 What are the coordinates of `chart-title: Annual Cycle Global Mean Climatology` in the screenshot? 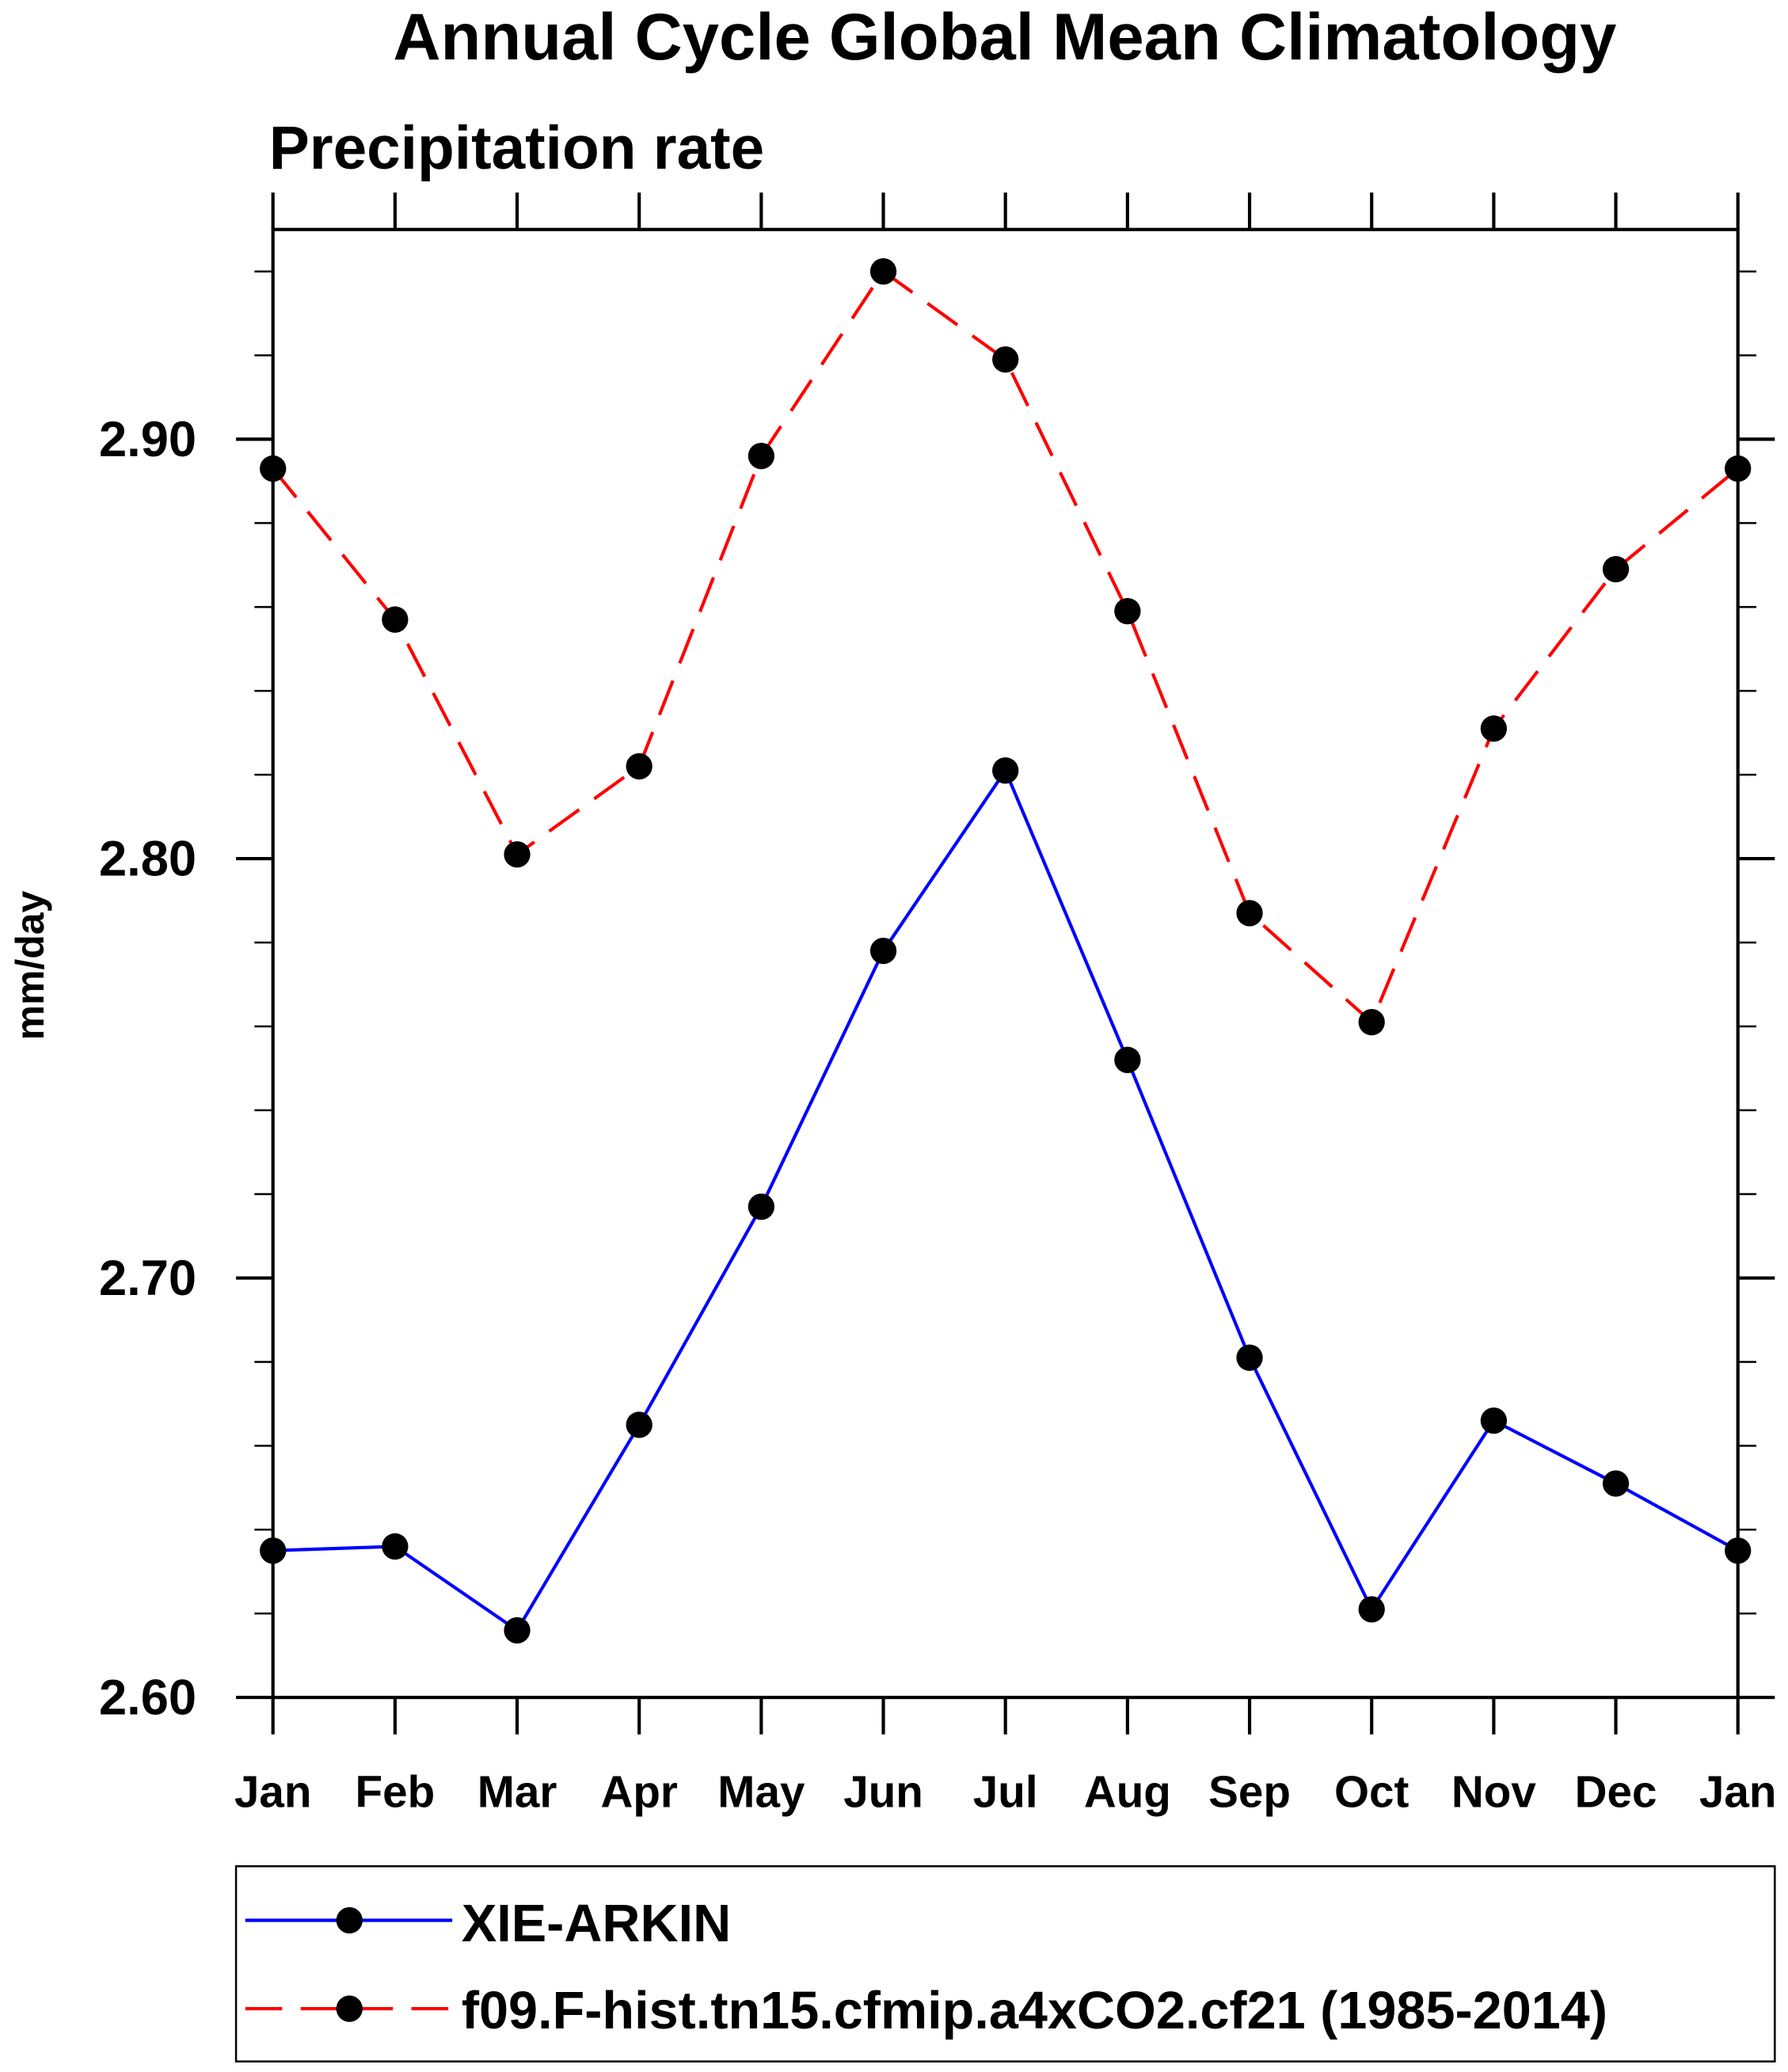 It's located at (1004, 37).